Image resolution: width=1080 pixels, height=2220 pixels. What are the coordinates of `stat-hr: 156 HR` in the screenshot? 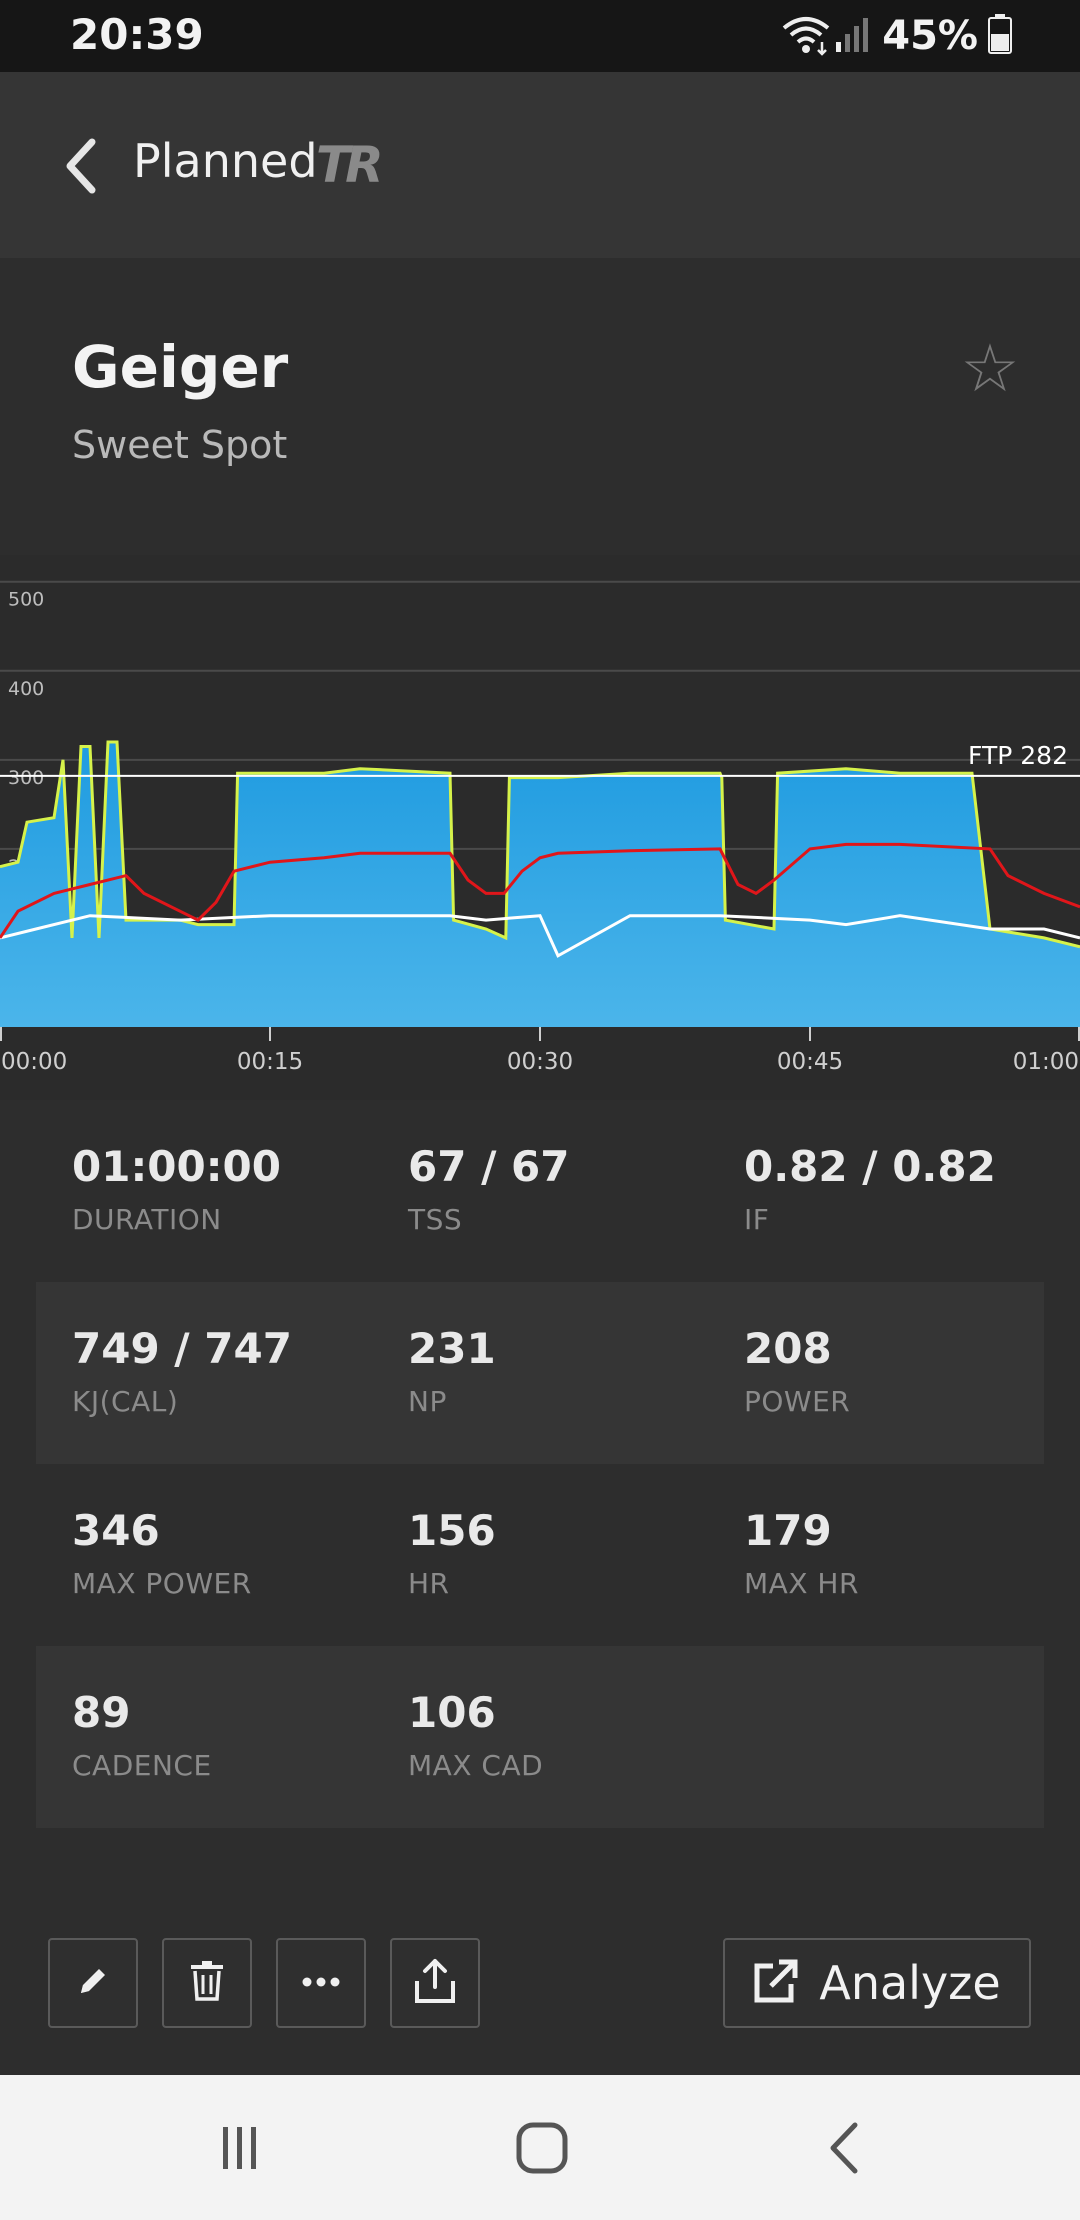 It's located at (540, 1555).